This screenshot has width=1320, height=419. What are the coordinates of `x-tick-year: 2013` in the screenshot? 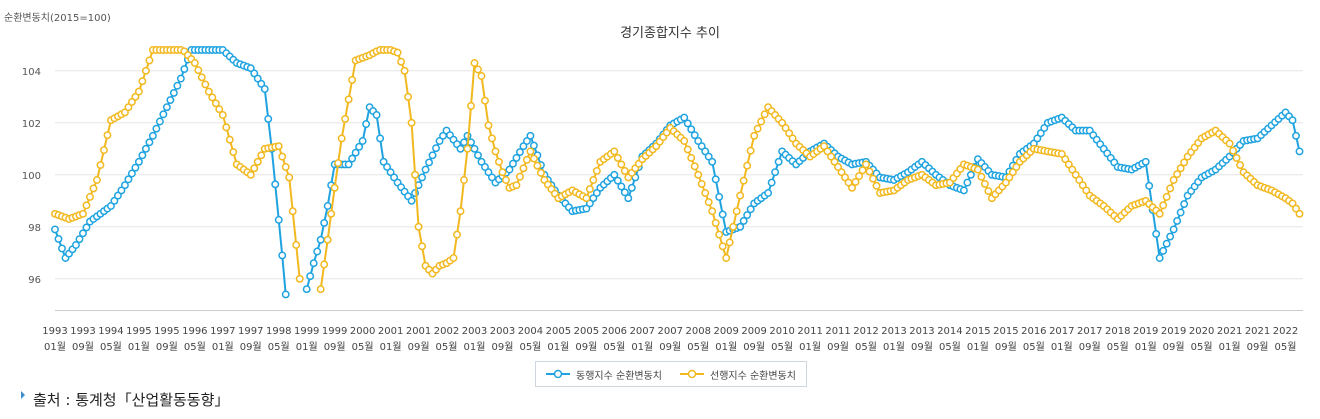 It's located at (893, 331).